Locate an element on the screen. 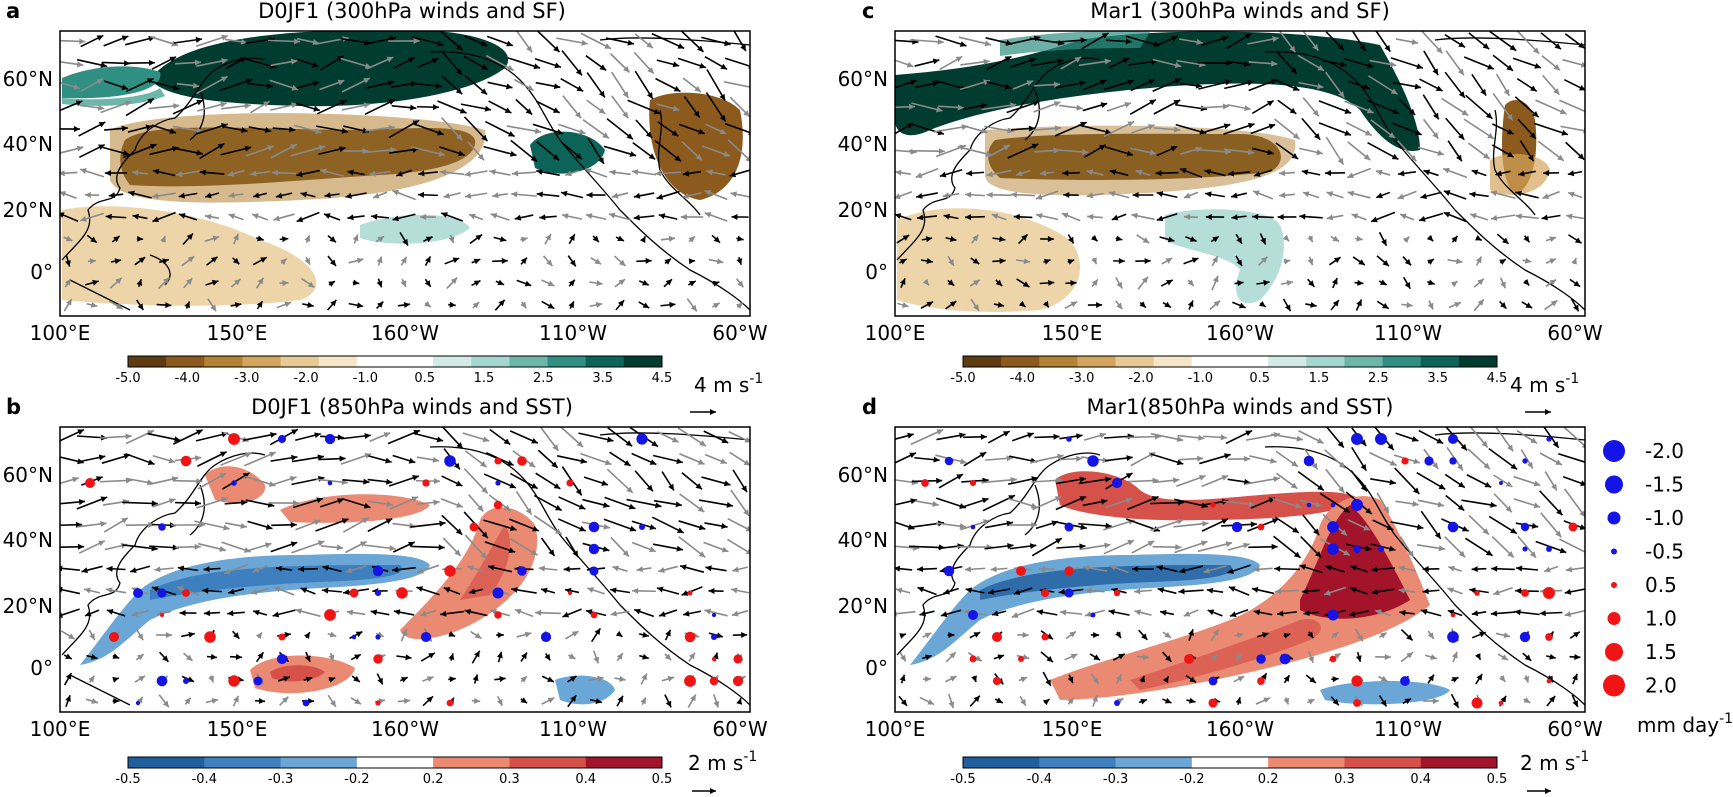  map-frame-b is located at coordinates (405, 569).